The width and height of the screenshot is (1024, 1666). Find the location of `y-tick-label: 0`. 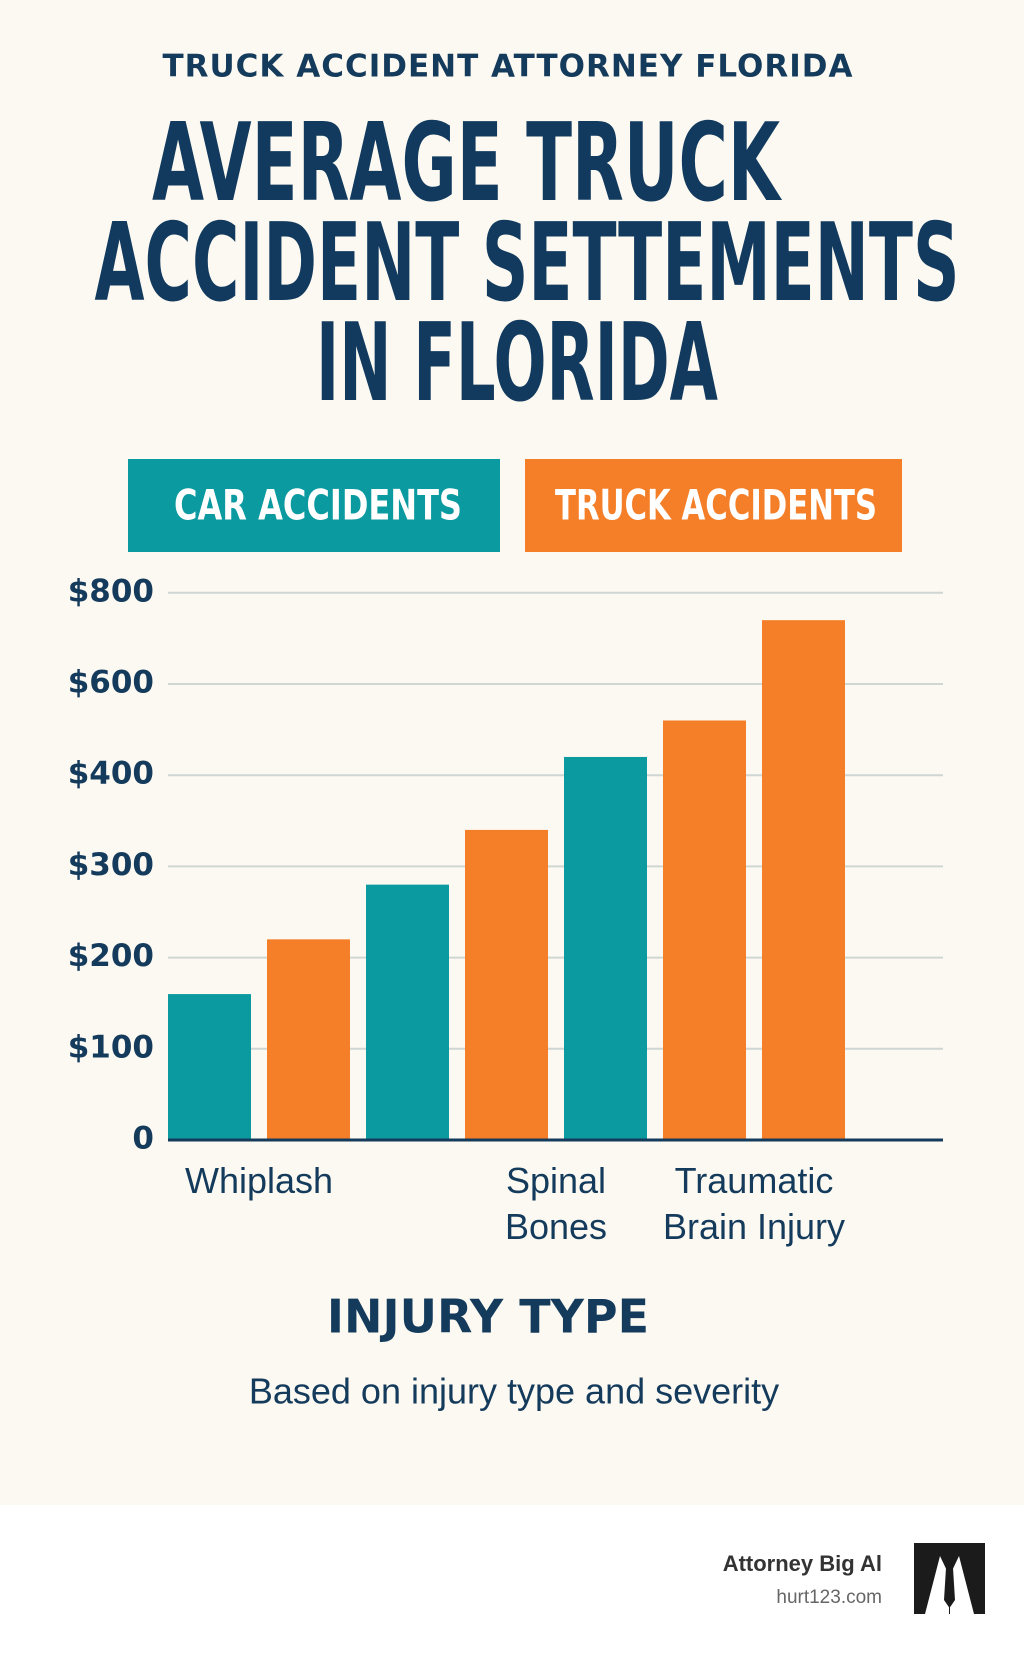

y-tick-label: 0 is located at coordinates (143, 1139).